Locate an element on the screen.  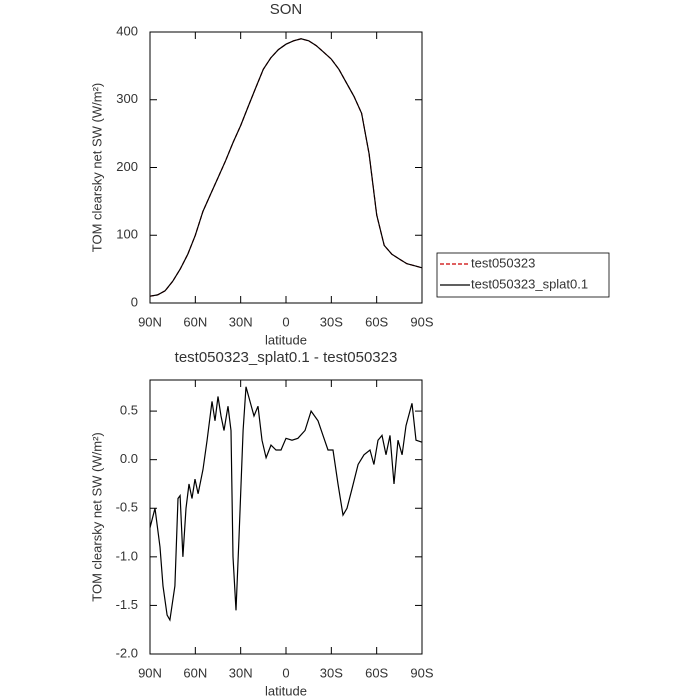
y-tick-label: 400 is located at coordinates (127, 30).